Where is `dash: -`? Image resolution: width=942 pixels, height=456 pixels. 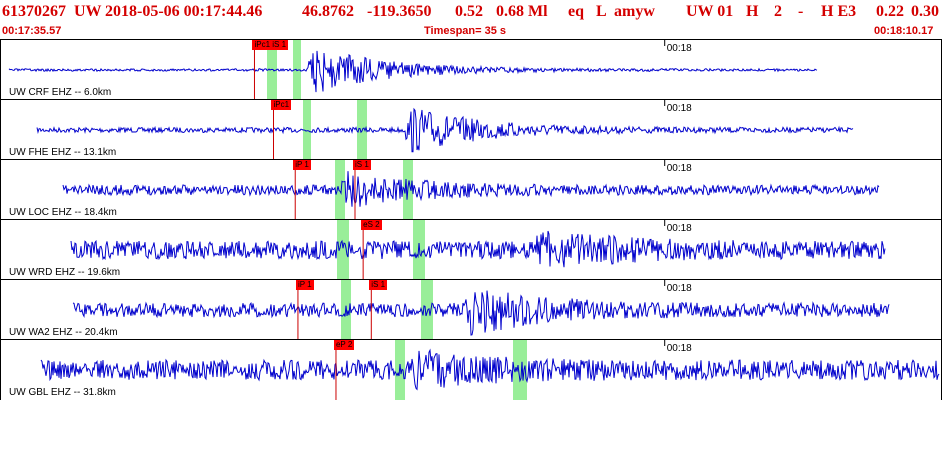
dash: - is located at coordinates (801, 11).